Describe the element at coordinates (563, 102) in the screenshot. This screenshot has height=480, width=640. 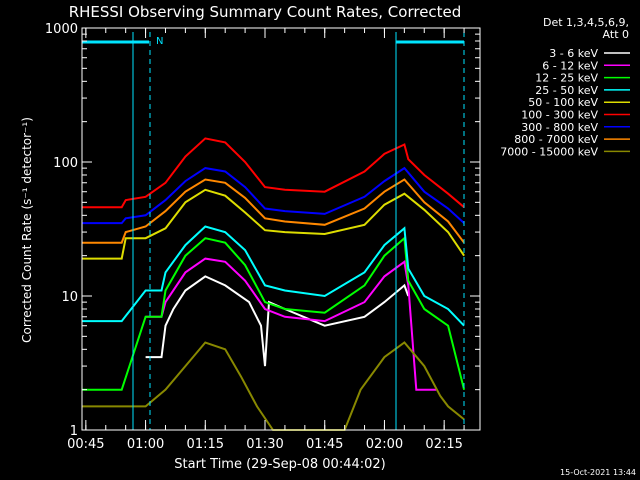
I see `legend-label-4: 50 - 100 keV` at that location.